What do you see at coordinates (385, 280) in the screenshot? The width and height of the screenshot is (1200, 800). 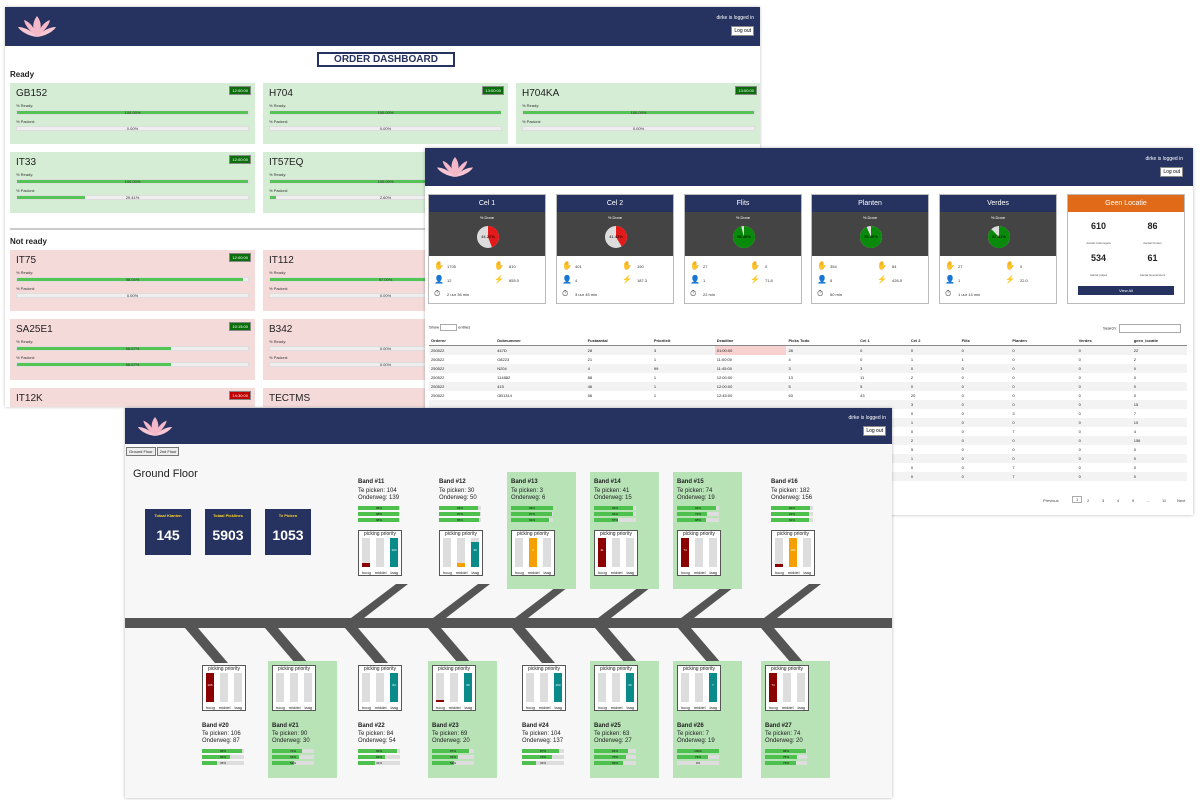 I see `order-card: IT112 % Ready: 97.00% % Packed: 0.00%` at bounding box center [385, 280].